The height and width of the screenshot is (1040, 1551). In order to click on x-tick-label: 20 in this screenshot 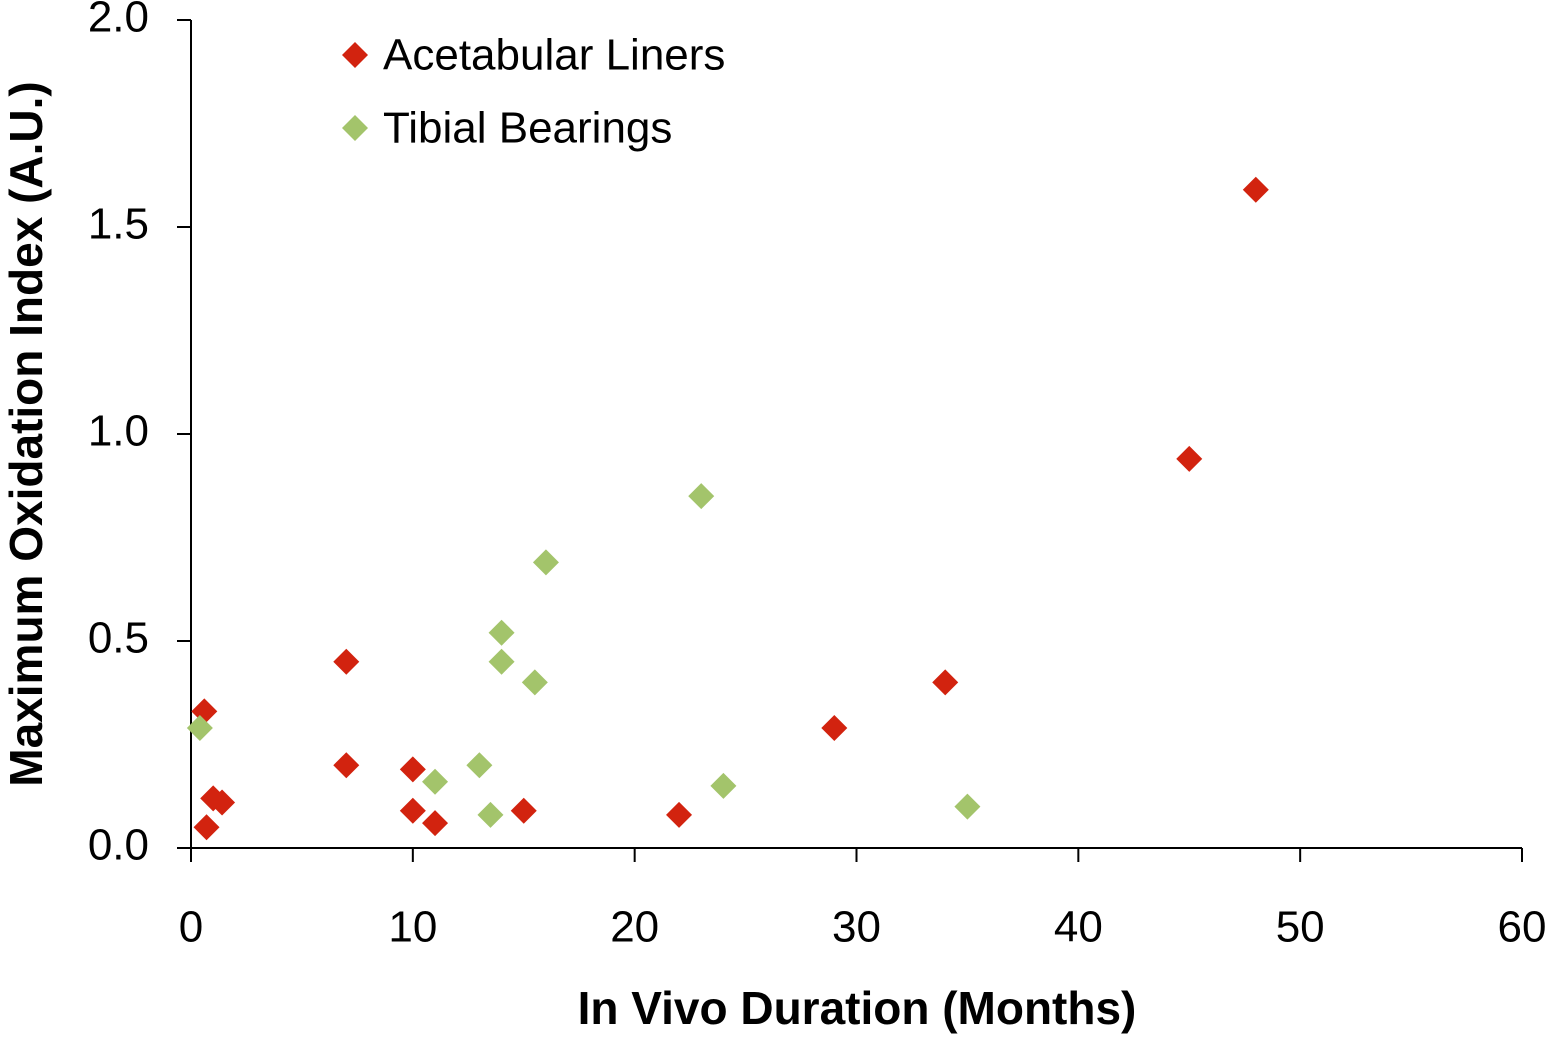, I will do `click(634, 927)`.